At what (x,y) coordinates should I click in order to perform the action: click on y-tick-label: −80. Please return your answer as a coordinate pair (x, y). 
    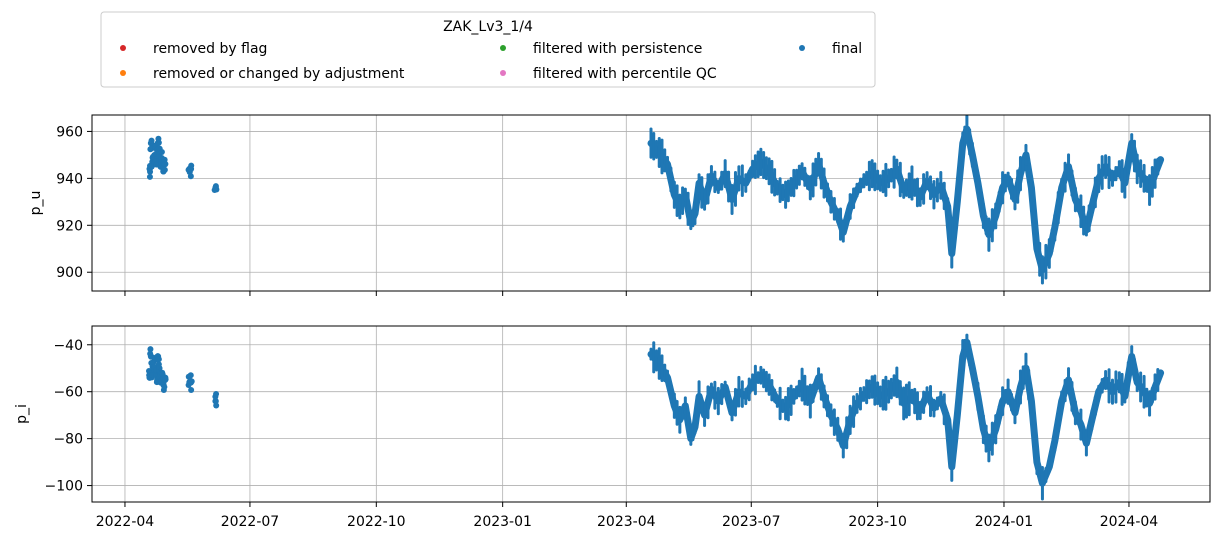
    Looking at the image, I should click on (68, 440).